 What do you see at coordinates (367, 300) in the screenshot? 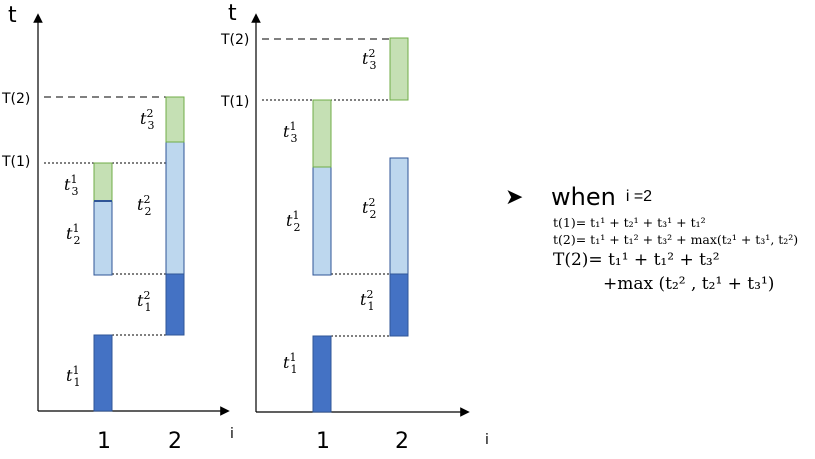
I see `right-var-t1-2: t2 1` at bounding box center [367, 300].